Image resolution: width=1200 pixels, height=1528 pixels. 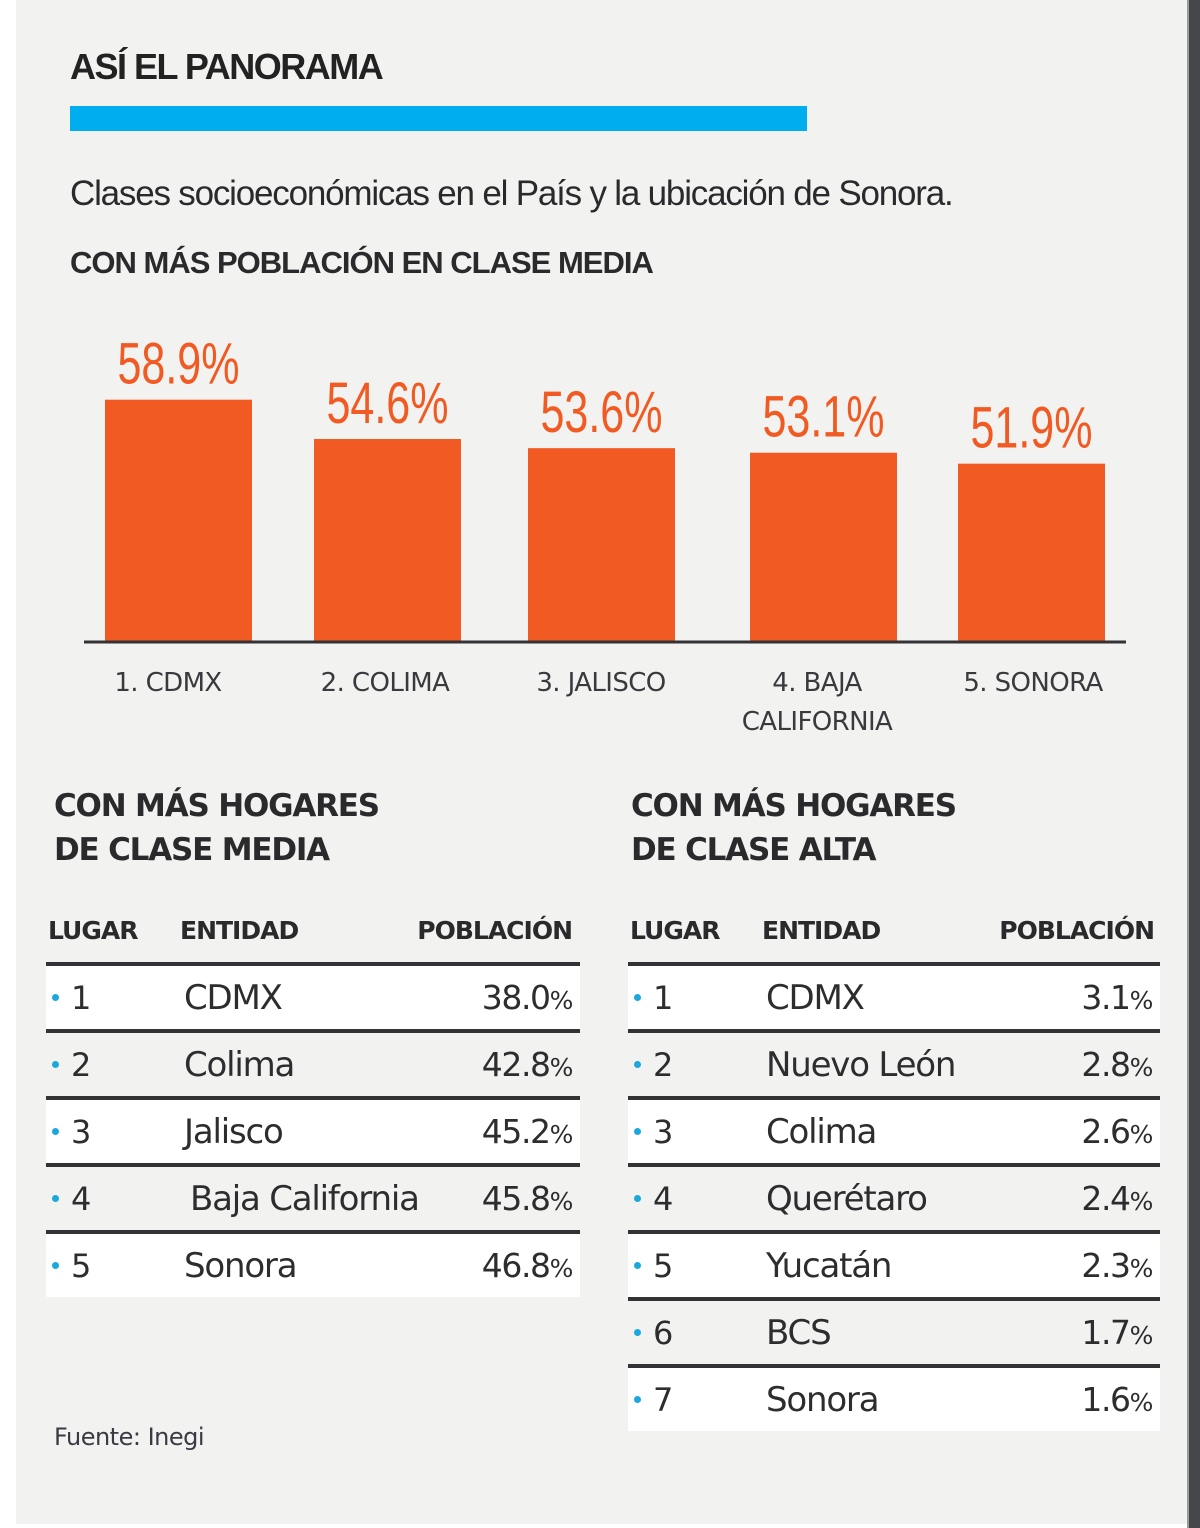 I want to click on population-value: 42.8, so click(x=516, y=1064).